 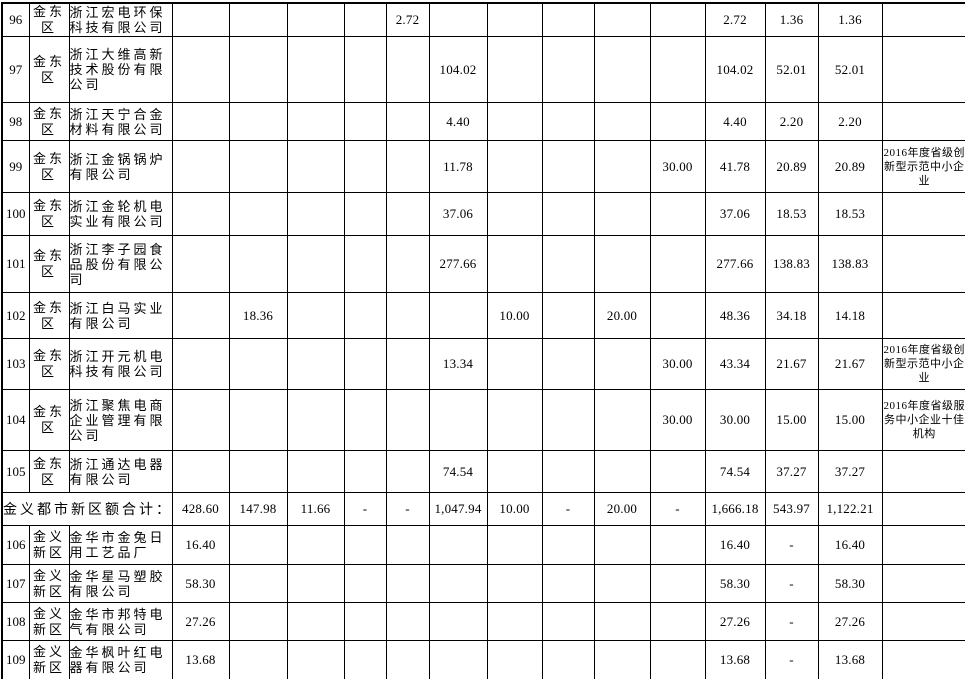 What do you see at coordinates (120, 621) in the screenshot?
I see `company-name-cell: 金华市邦特电气有限公司` at bounding box center [120, 621].